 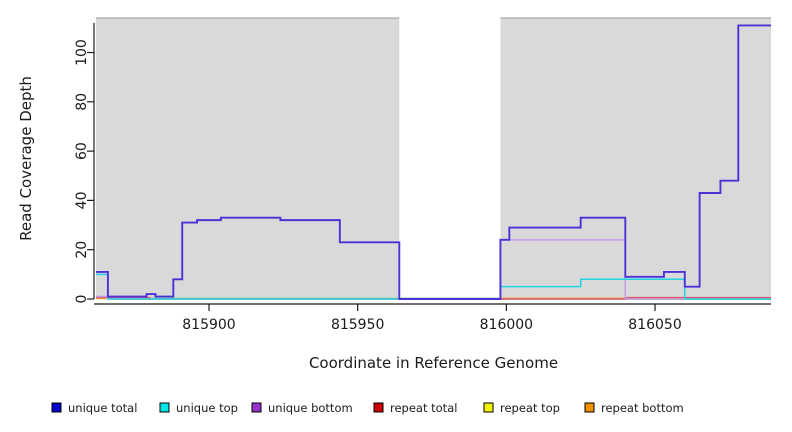 I want to click on x-tick-label-816000: 816000, so click(x=506, y=325).